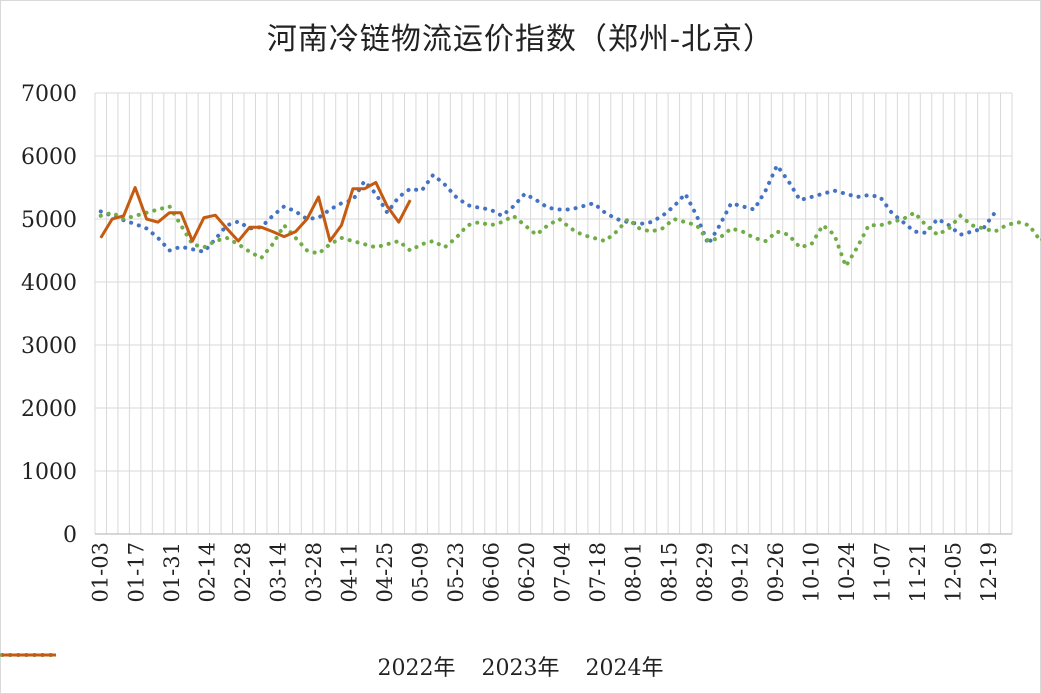  I want to click on x-tick-label: 08-29, so click(705, 572).